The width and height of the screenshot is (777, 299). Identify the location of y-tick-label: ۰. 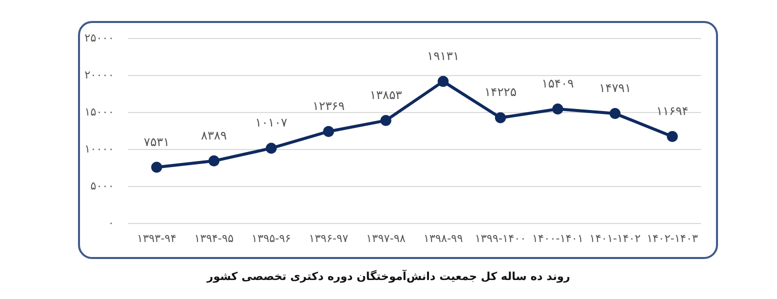
(111, 223).